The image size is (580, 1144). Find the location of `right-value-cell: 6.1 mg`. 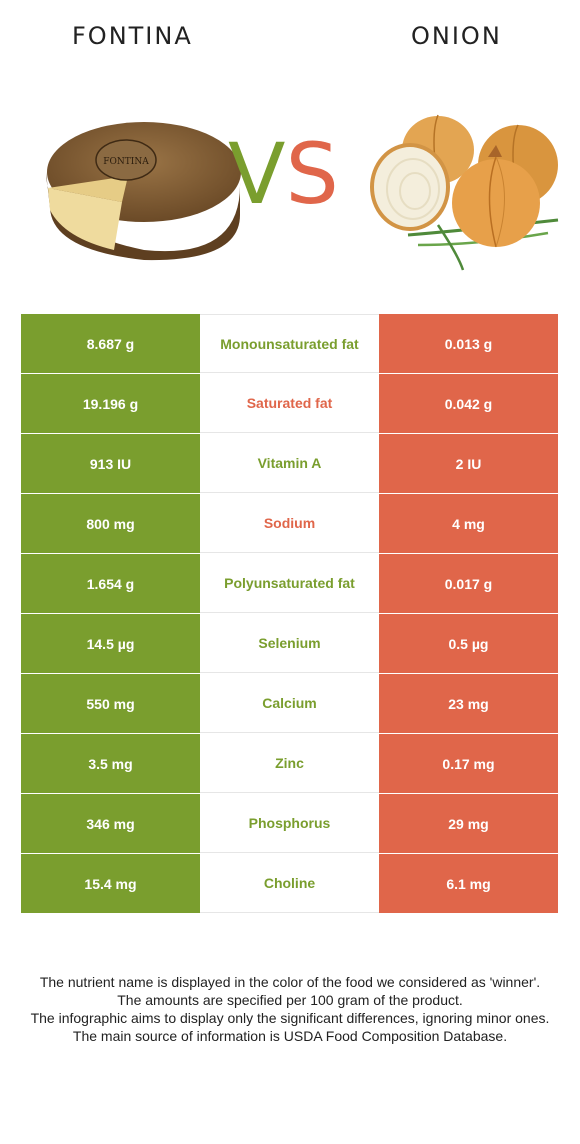

right-value-cell: 6.1 mg is located at coordinates (468, 883).